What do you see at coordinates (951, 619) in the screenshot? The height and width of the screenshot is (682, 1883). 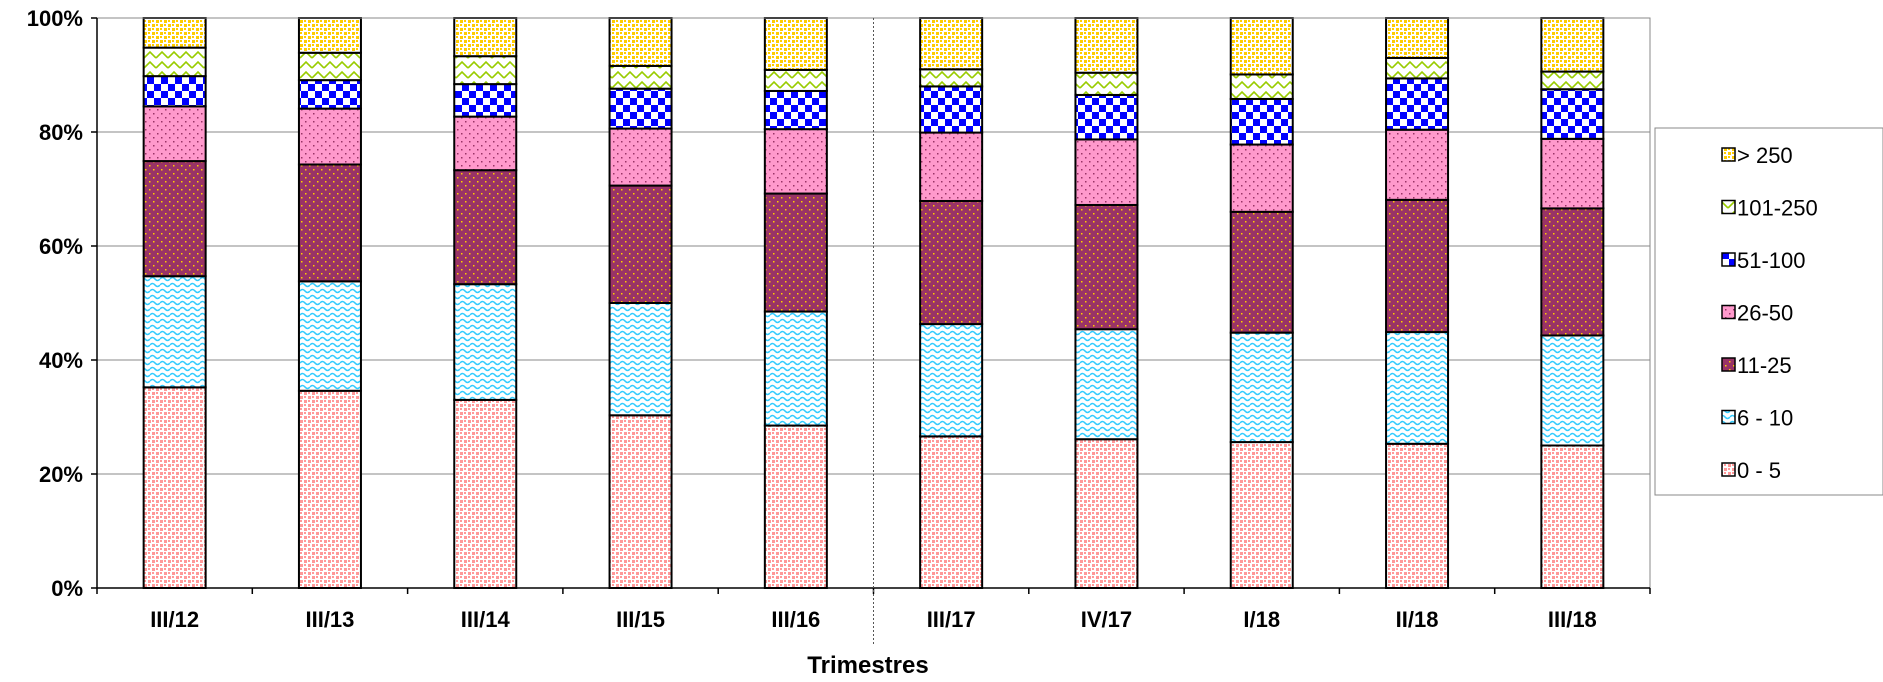 I see `x-tick-label: III/17` at bounding box center [951, 619].